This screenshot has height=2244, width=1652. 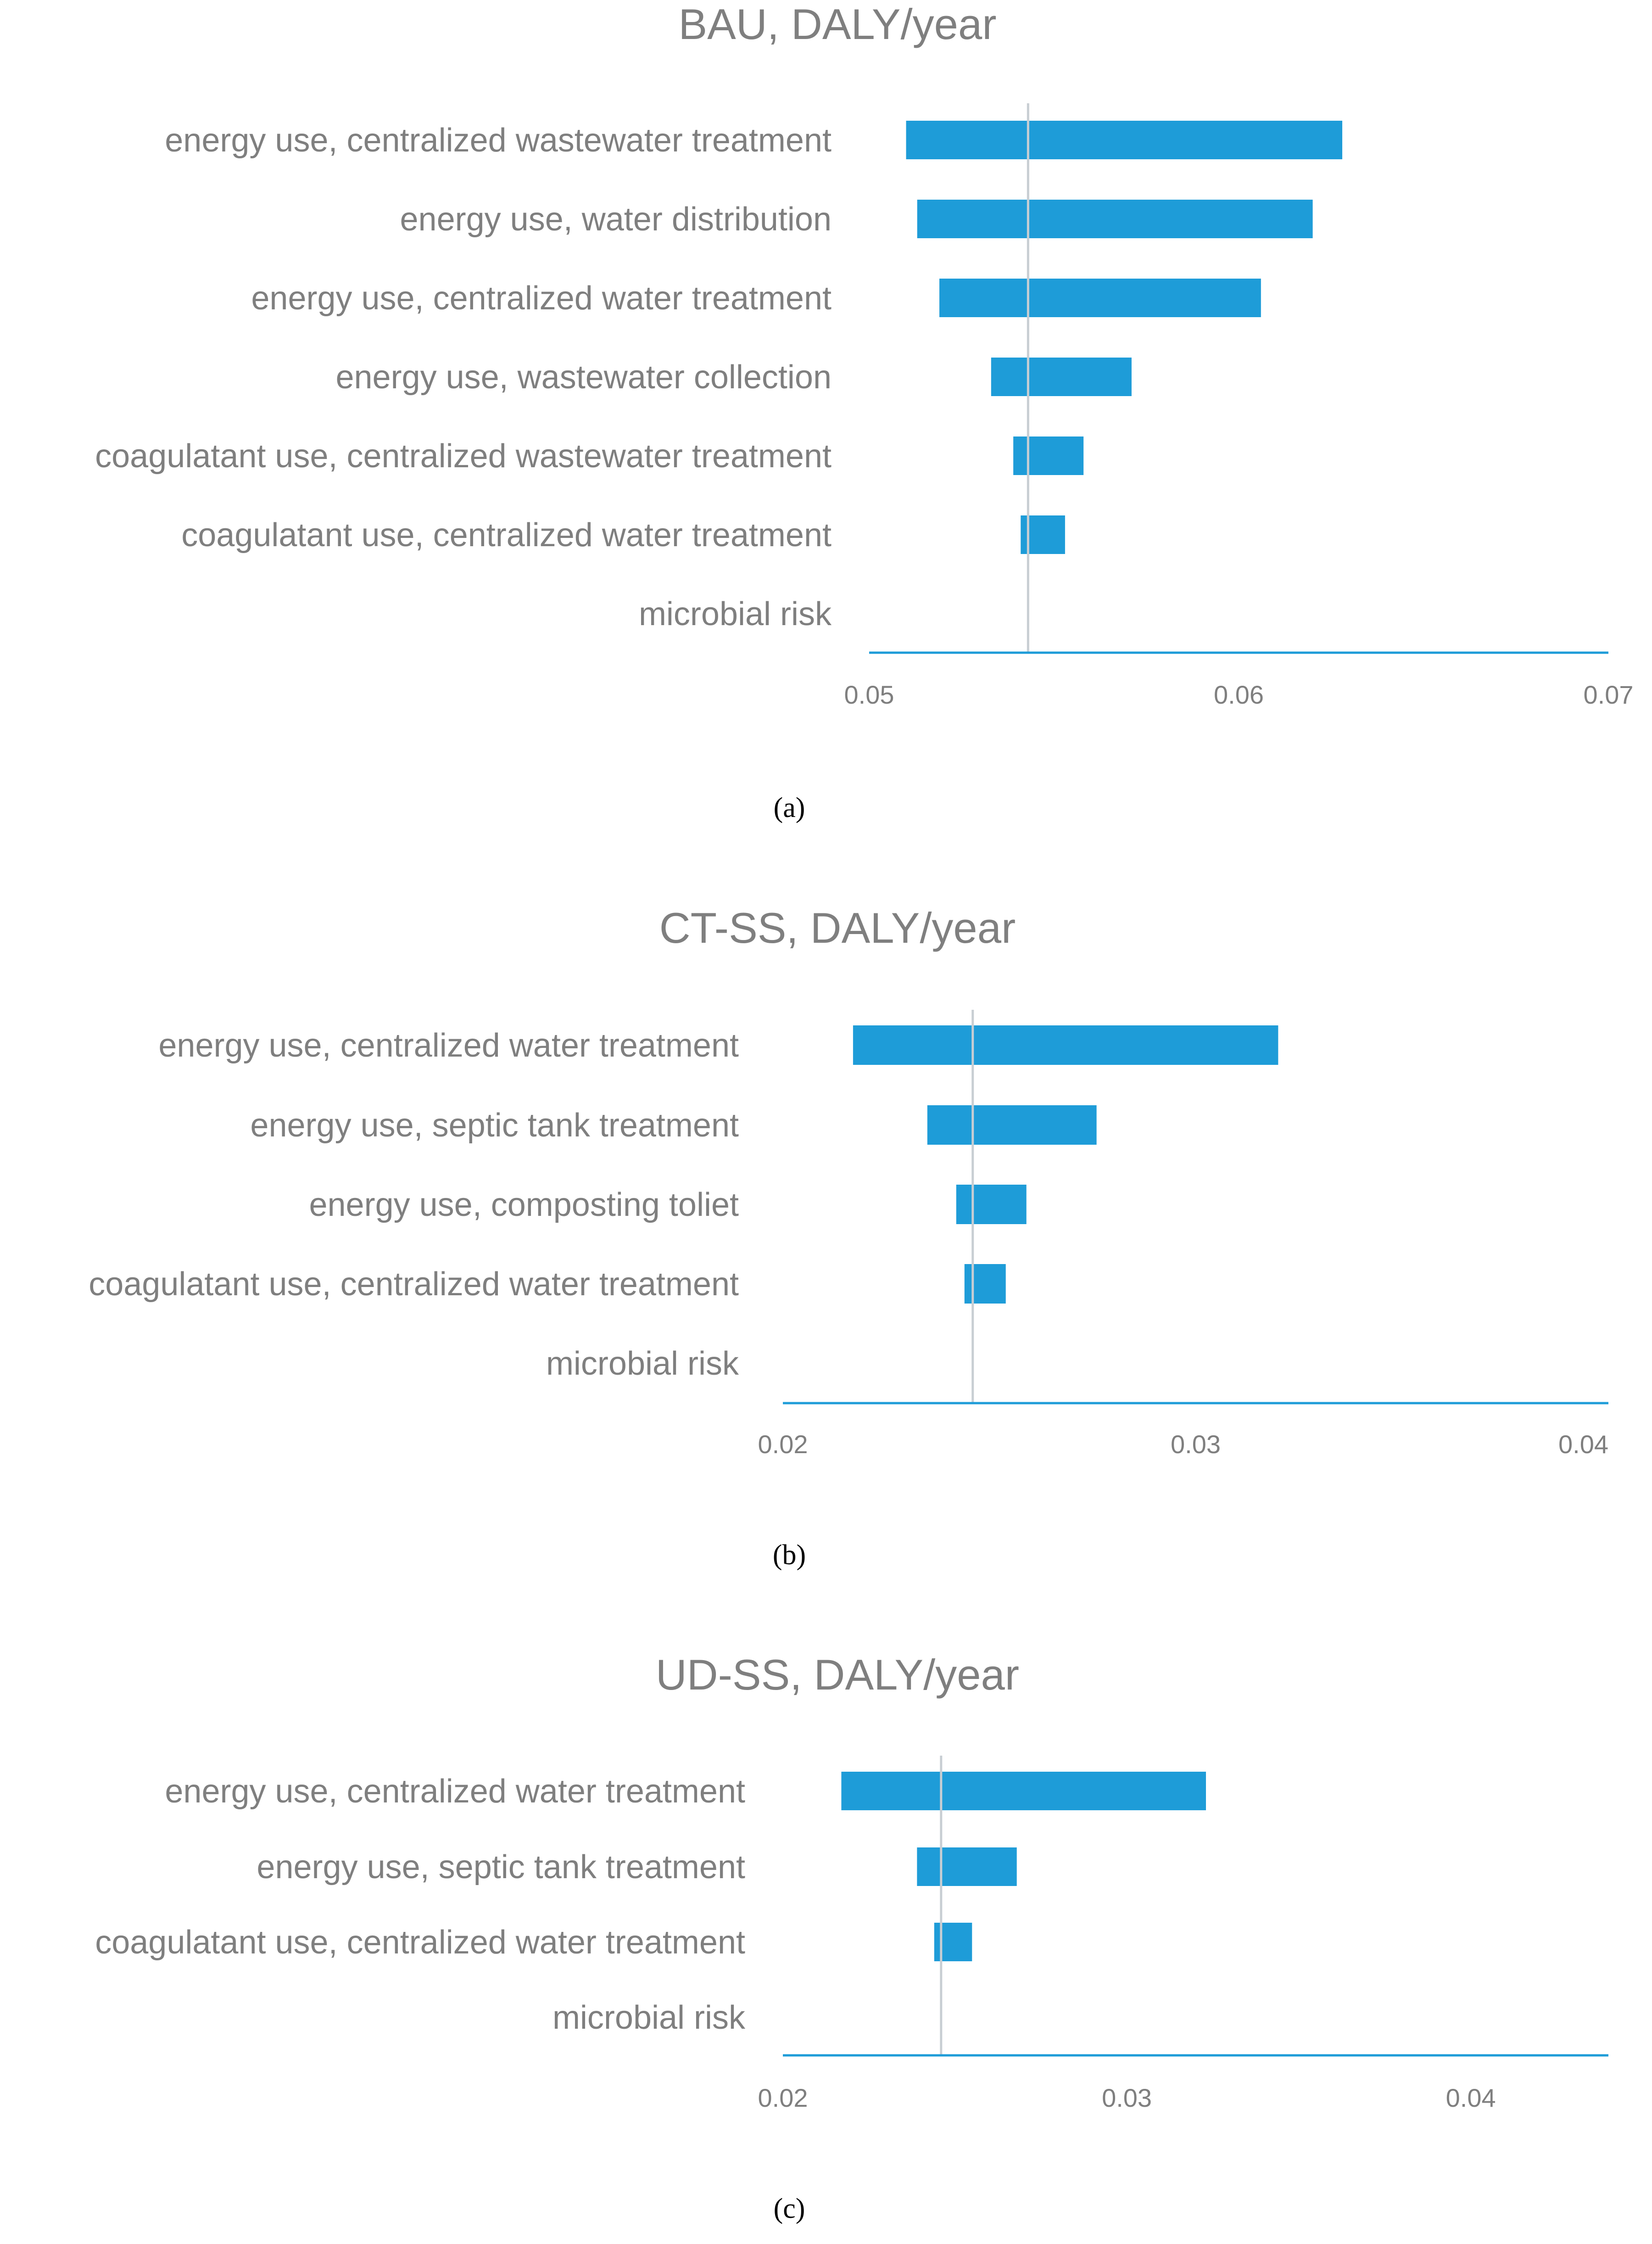 I want to click on chart-title: UD-SS, DALY/year, so click(x=837, y=1675).